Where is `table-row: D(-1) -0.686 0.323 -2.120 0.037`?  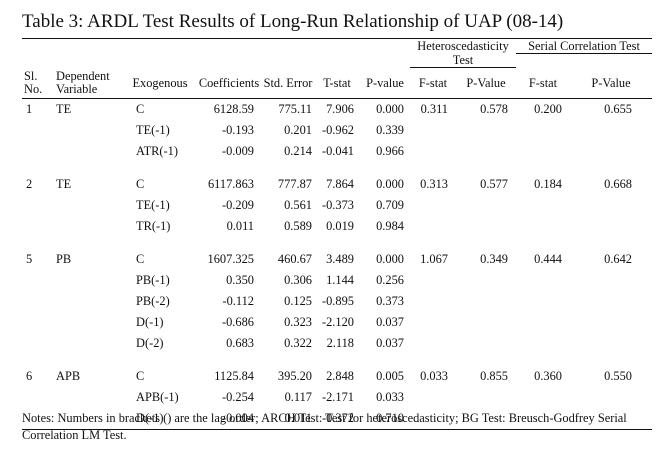 table-row: D(-1) -0.686 0.323 -2.120 0.037 is located at coordinates (337, 322).